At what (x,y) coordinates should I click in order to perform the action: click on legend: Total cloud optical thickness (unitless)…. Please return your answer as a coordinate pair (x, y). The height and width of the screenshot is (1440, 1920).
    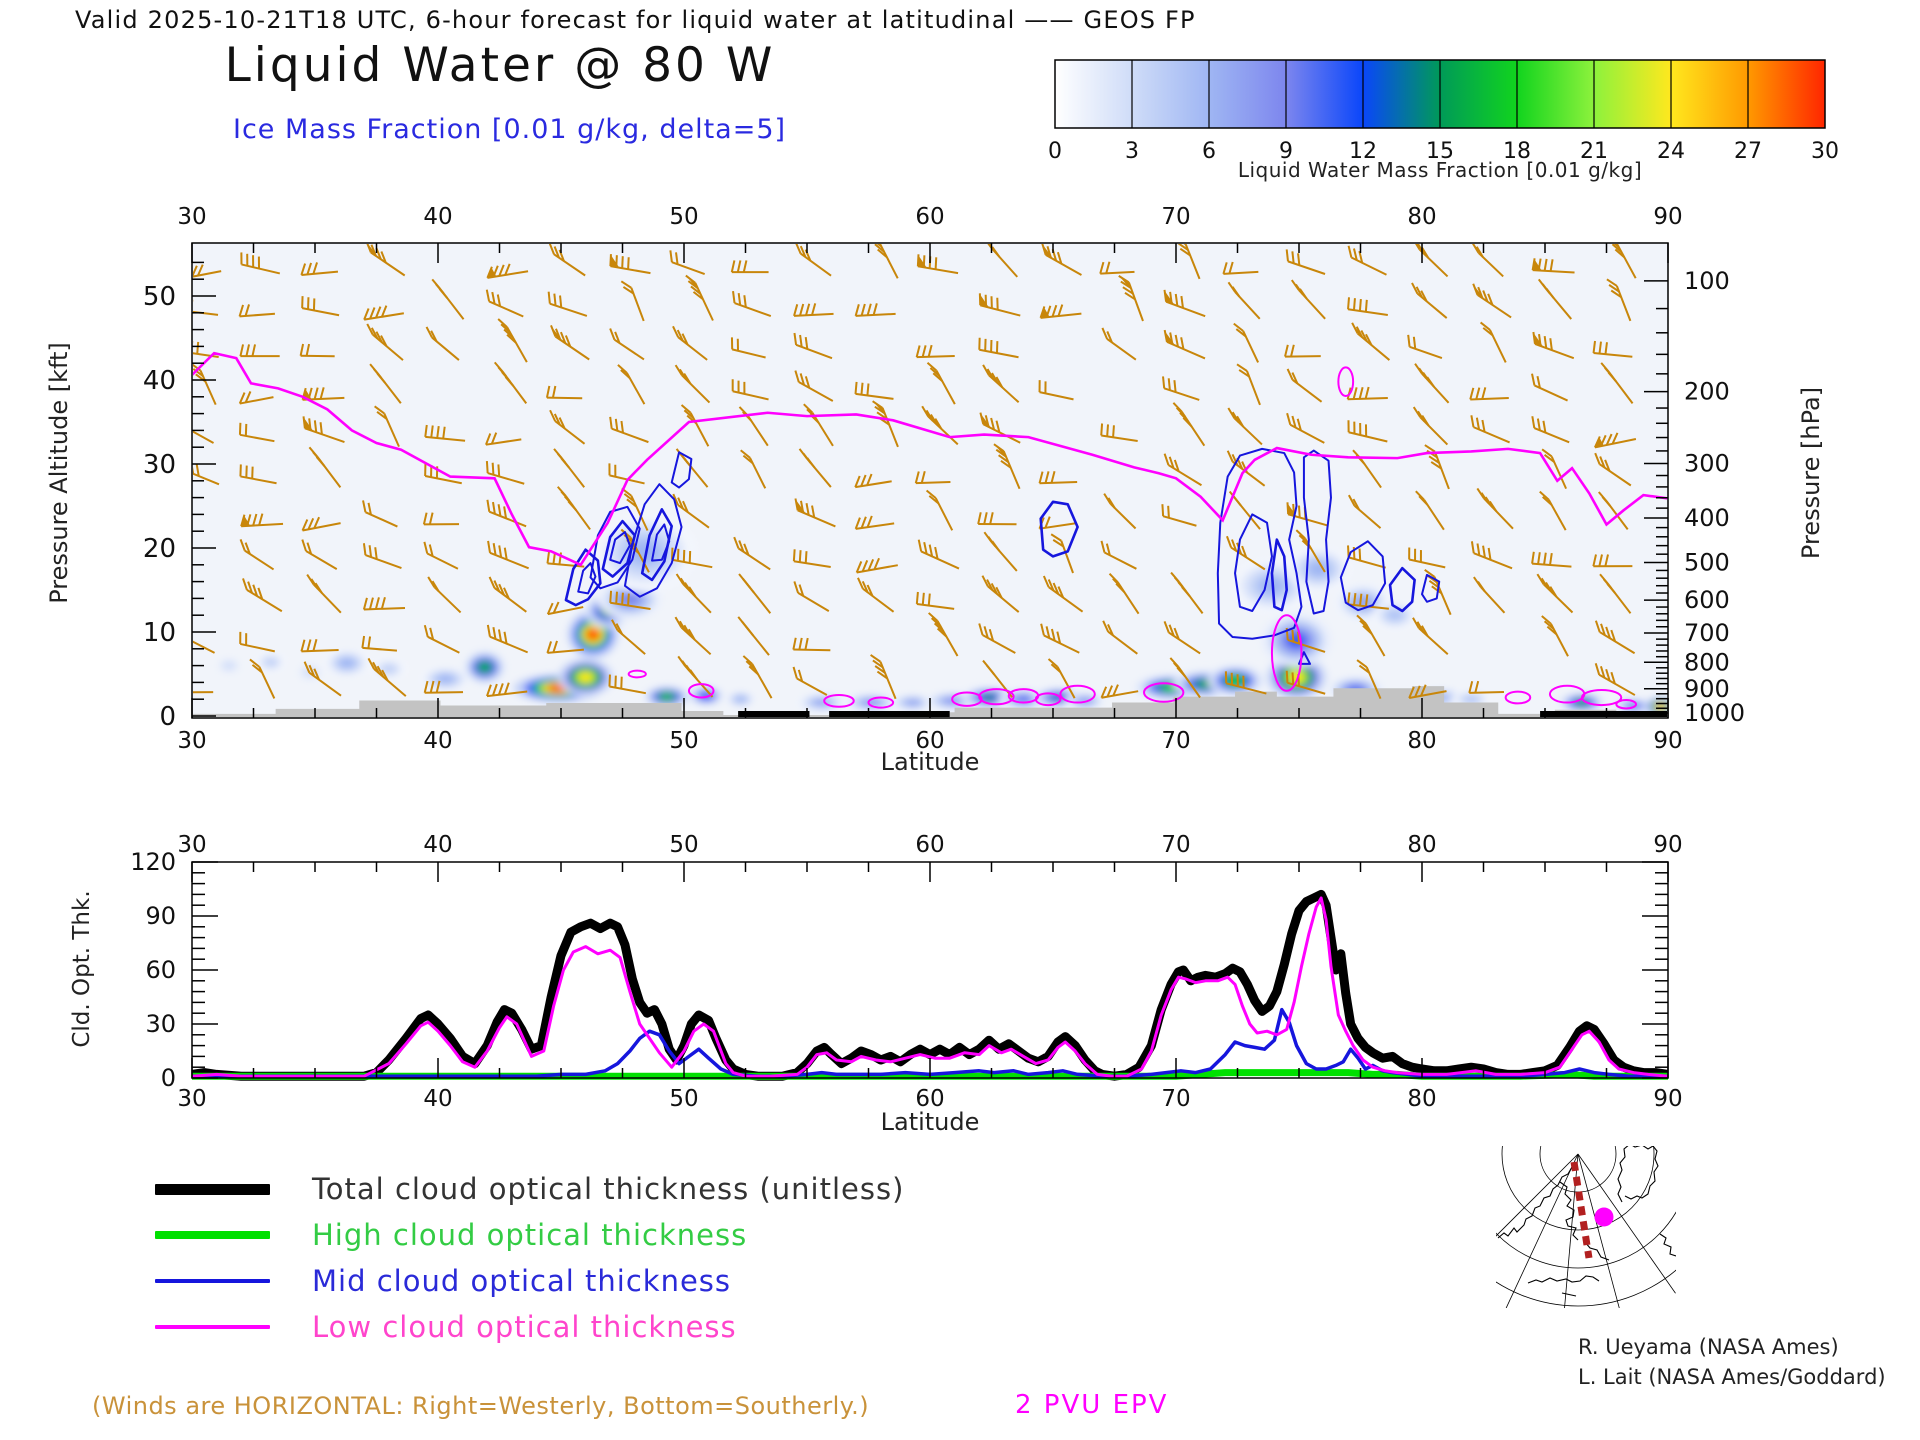
    Looking at the image, I should click on (529, 1258).